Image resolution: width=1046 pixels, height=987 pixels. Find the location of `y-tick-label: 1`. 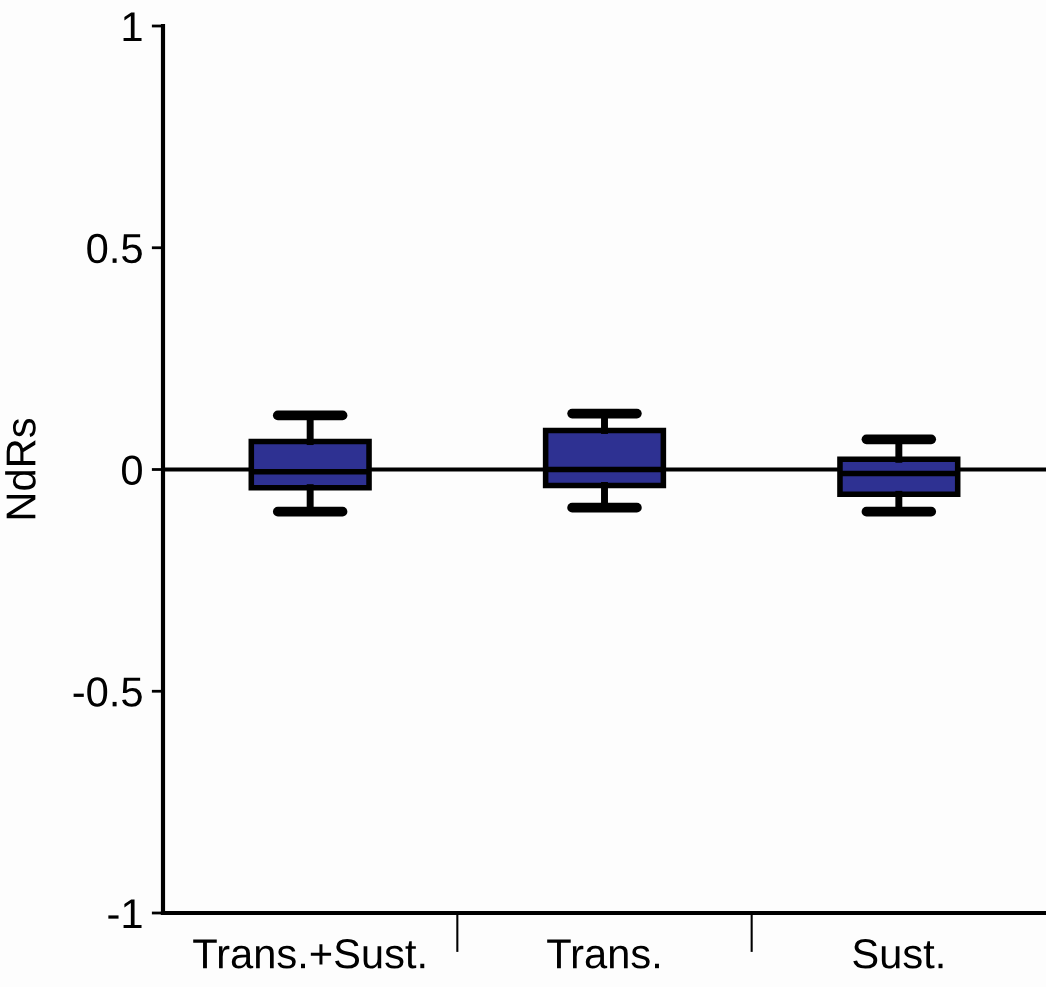

y-tick-label: 1 is located at coordinates (132, 27).